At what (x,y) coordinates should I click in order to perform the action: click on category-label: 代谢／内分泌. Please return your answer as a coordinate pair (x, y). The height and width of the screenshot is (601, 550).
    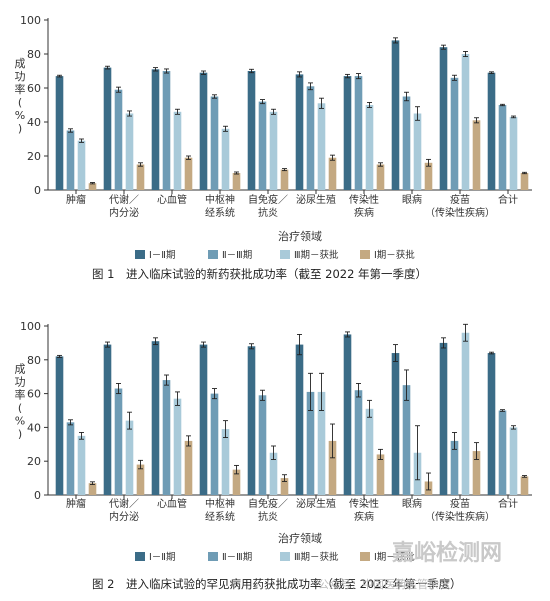
    Looking at the image, I should click on (124, 510).